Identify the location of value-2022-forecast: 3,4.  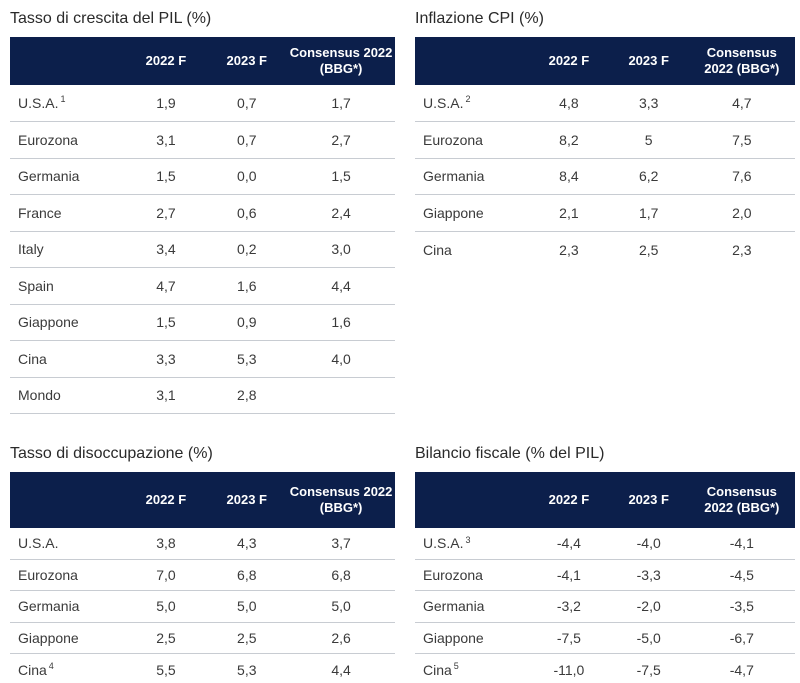
(166, 249).